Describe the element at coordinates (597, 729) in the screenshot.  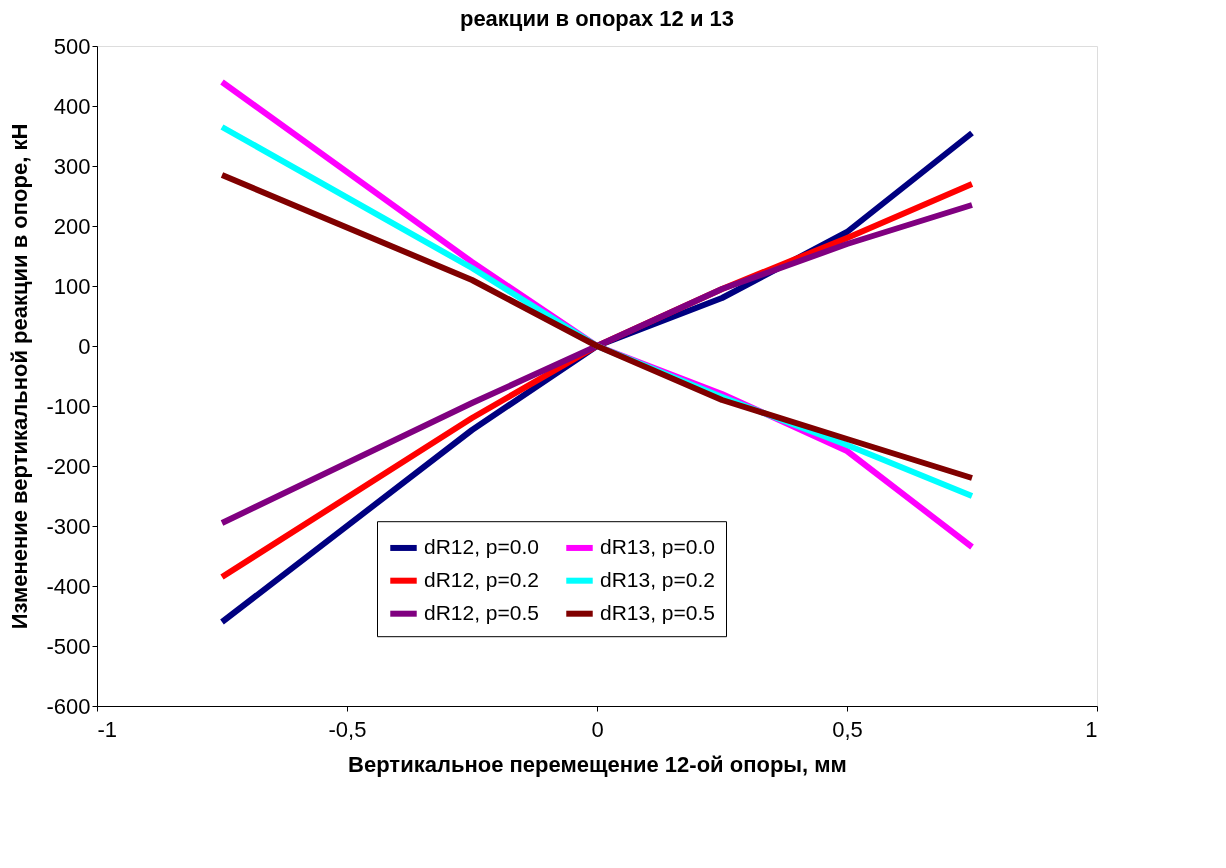
I see `x-tick-label: 0` at that location.